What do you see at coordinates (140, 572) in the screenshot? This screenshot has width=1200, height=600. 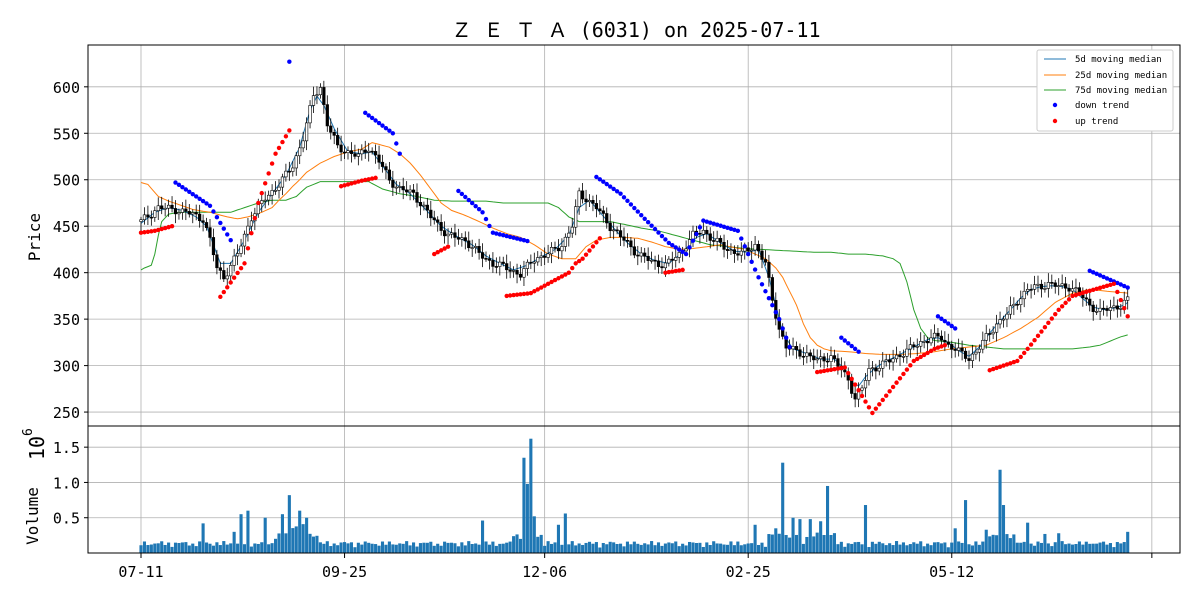 I see `date-tick-label: 07-11` at bounding box center [140, 572].